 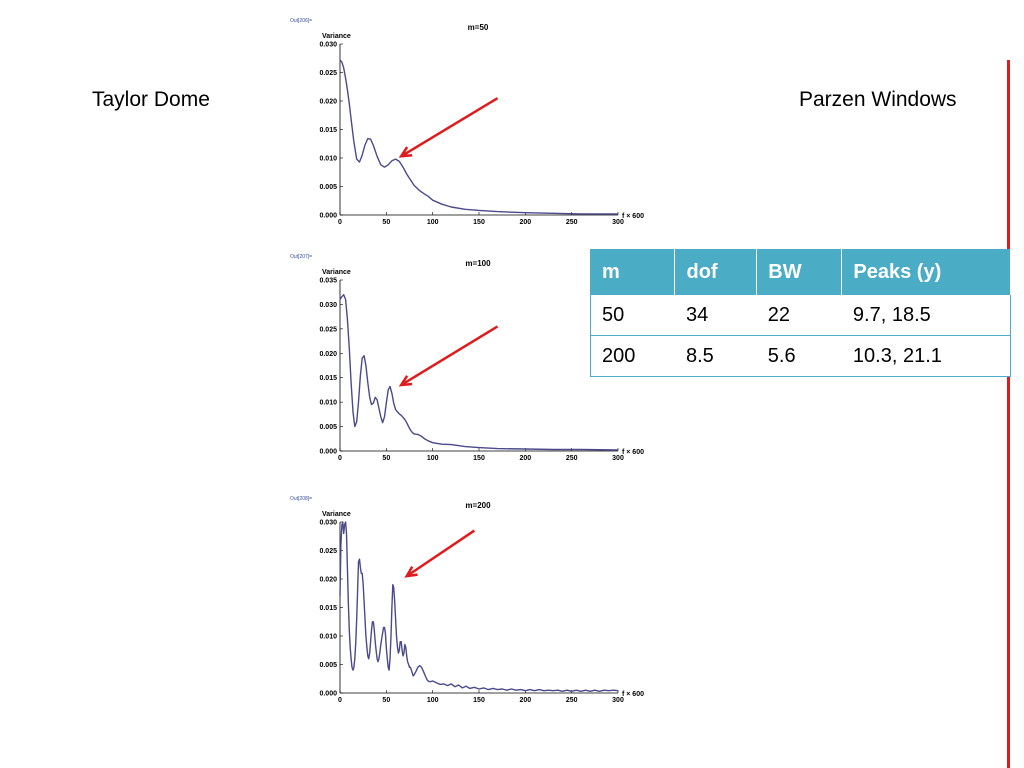 What do you see at coordinates (715, 315) in the screenshot?
I see `cell-dof: 34` at bounding box center [715, 315].